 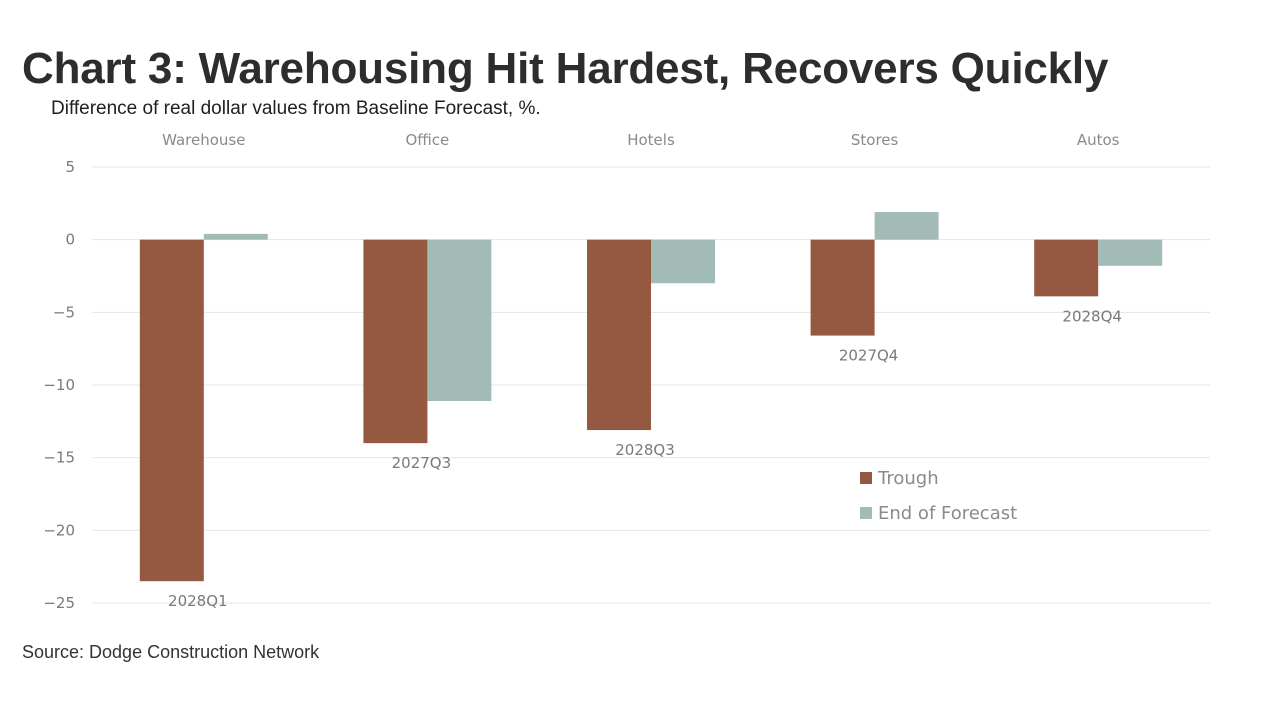 I want to click on source-note: Source: Dodge Construction Network, so click(x=171, y=652).